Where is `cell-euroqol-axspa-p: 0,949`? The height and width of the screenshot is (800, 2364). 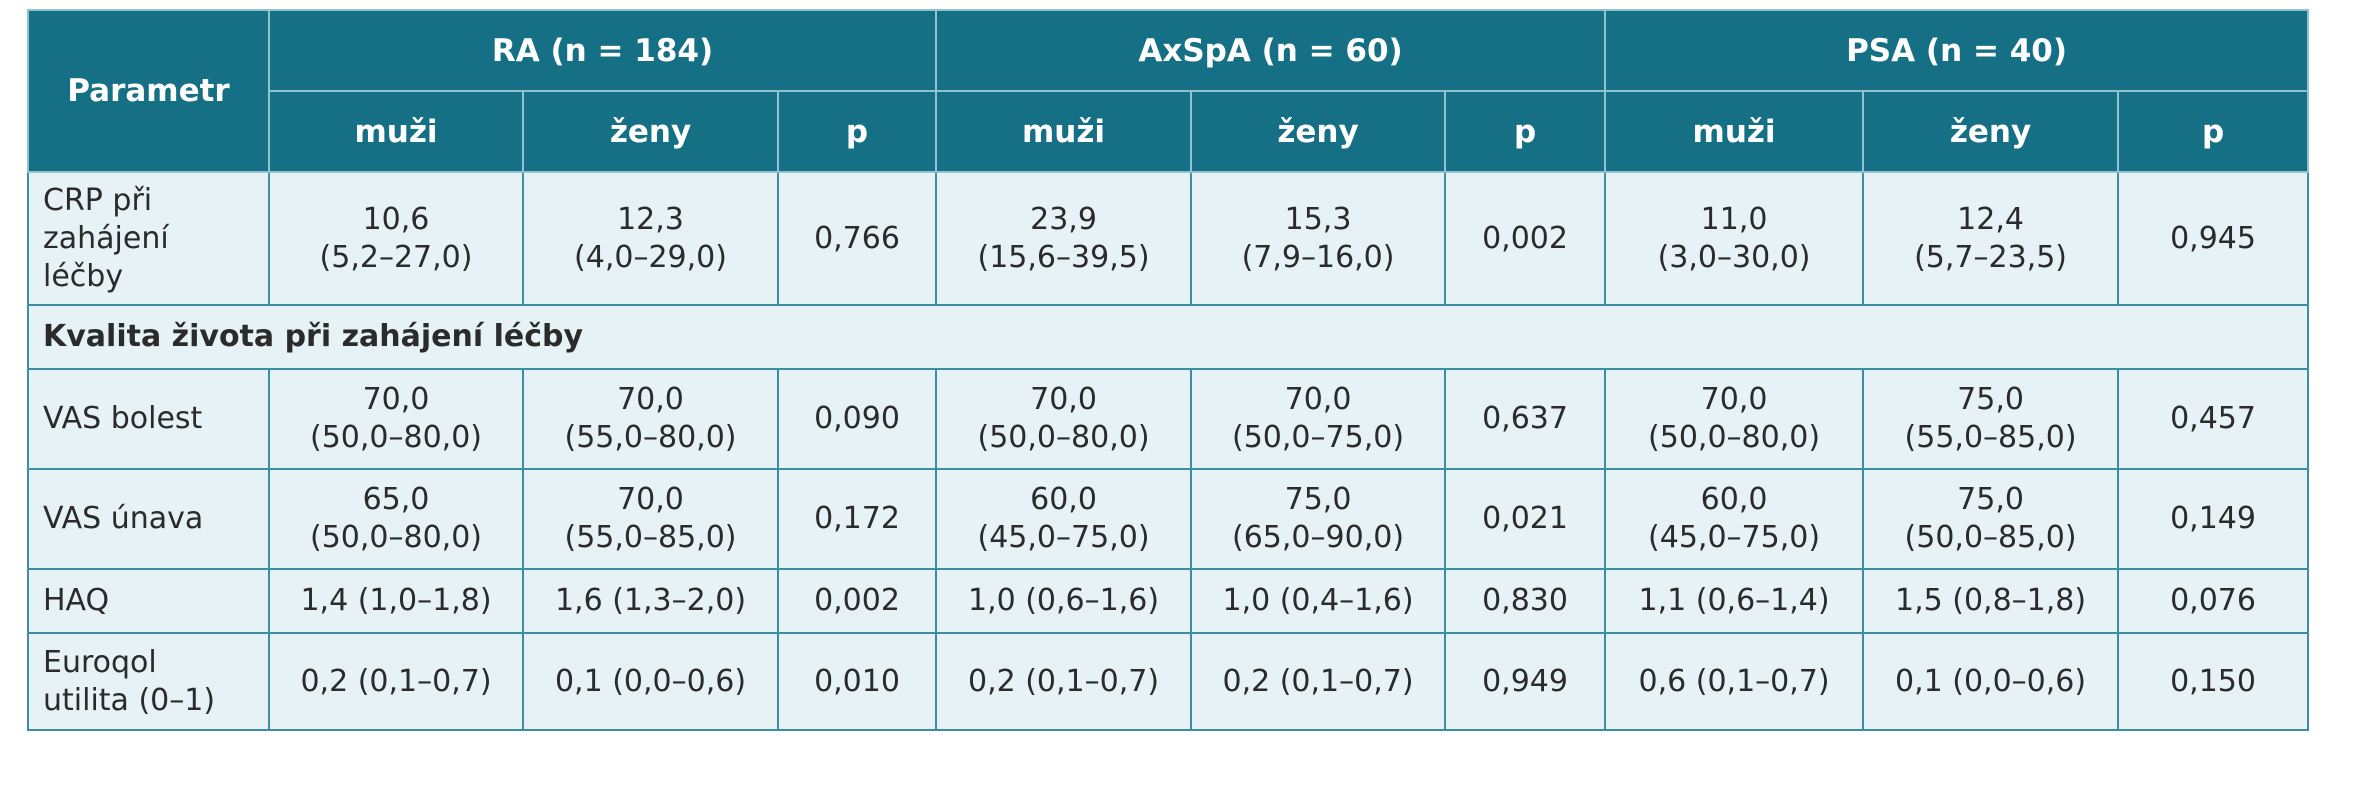
cell-euroqol-axspa-p: 0,949 is located at coordinates (1525, 681).